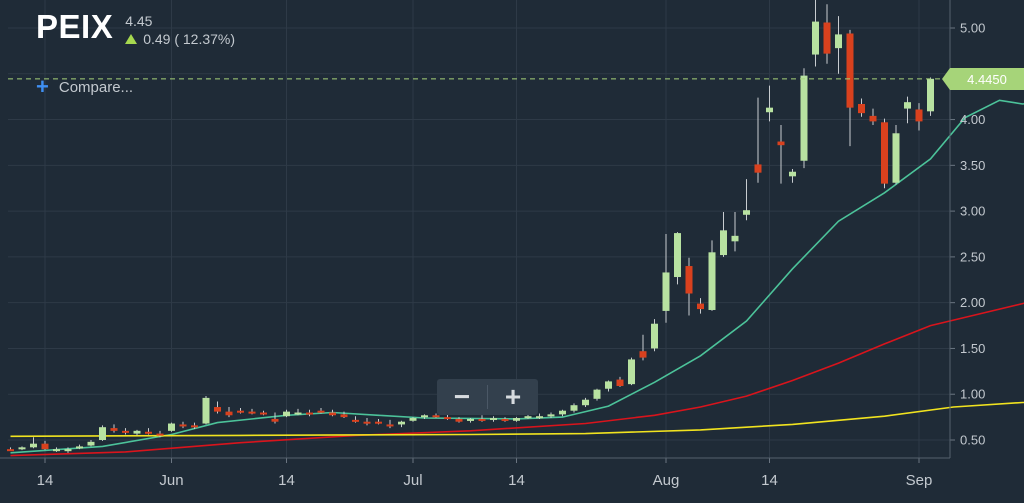  I want to click on zoom-controls: − +, so click(487, 397).